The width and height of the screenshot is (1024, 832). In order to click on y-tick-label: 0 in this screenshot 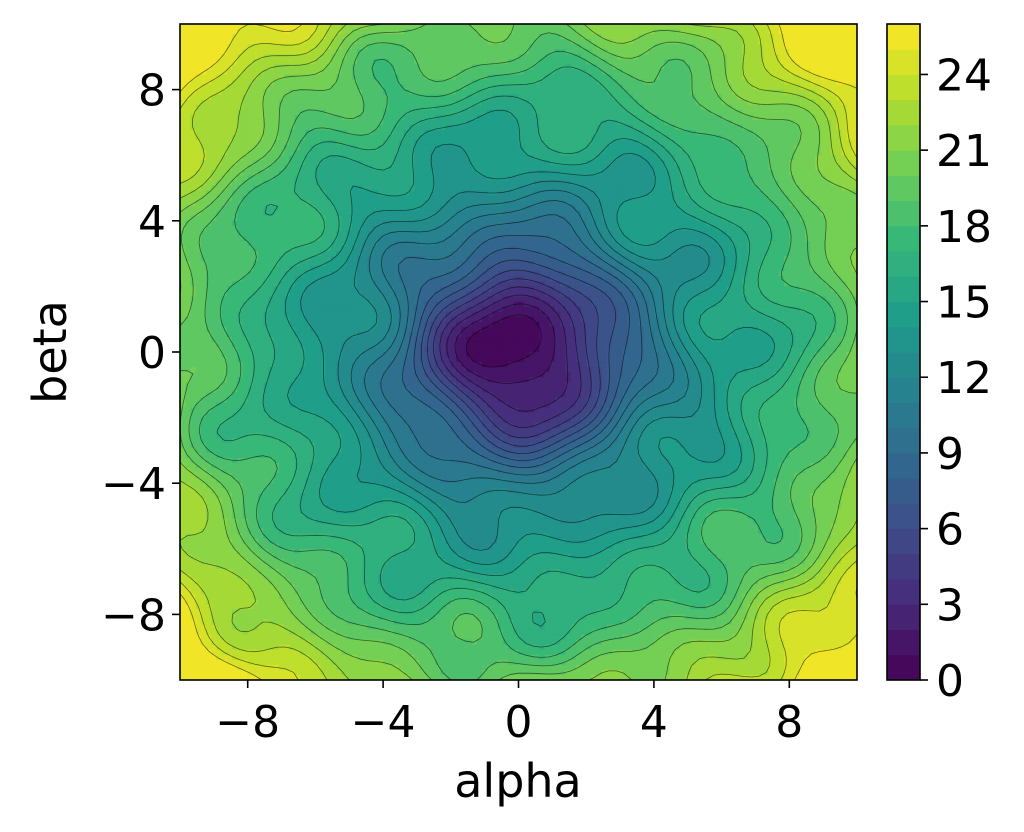, I will do `click(152, 353)`.